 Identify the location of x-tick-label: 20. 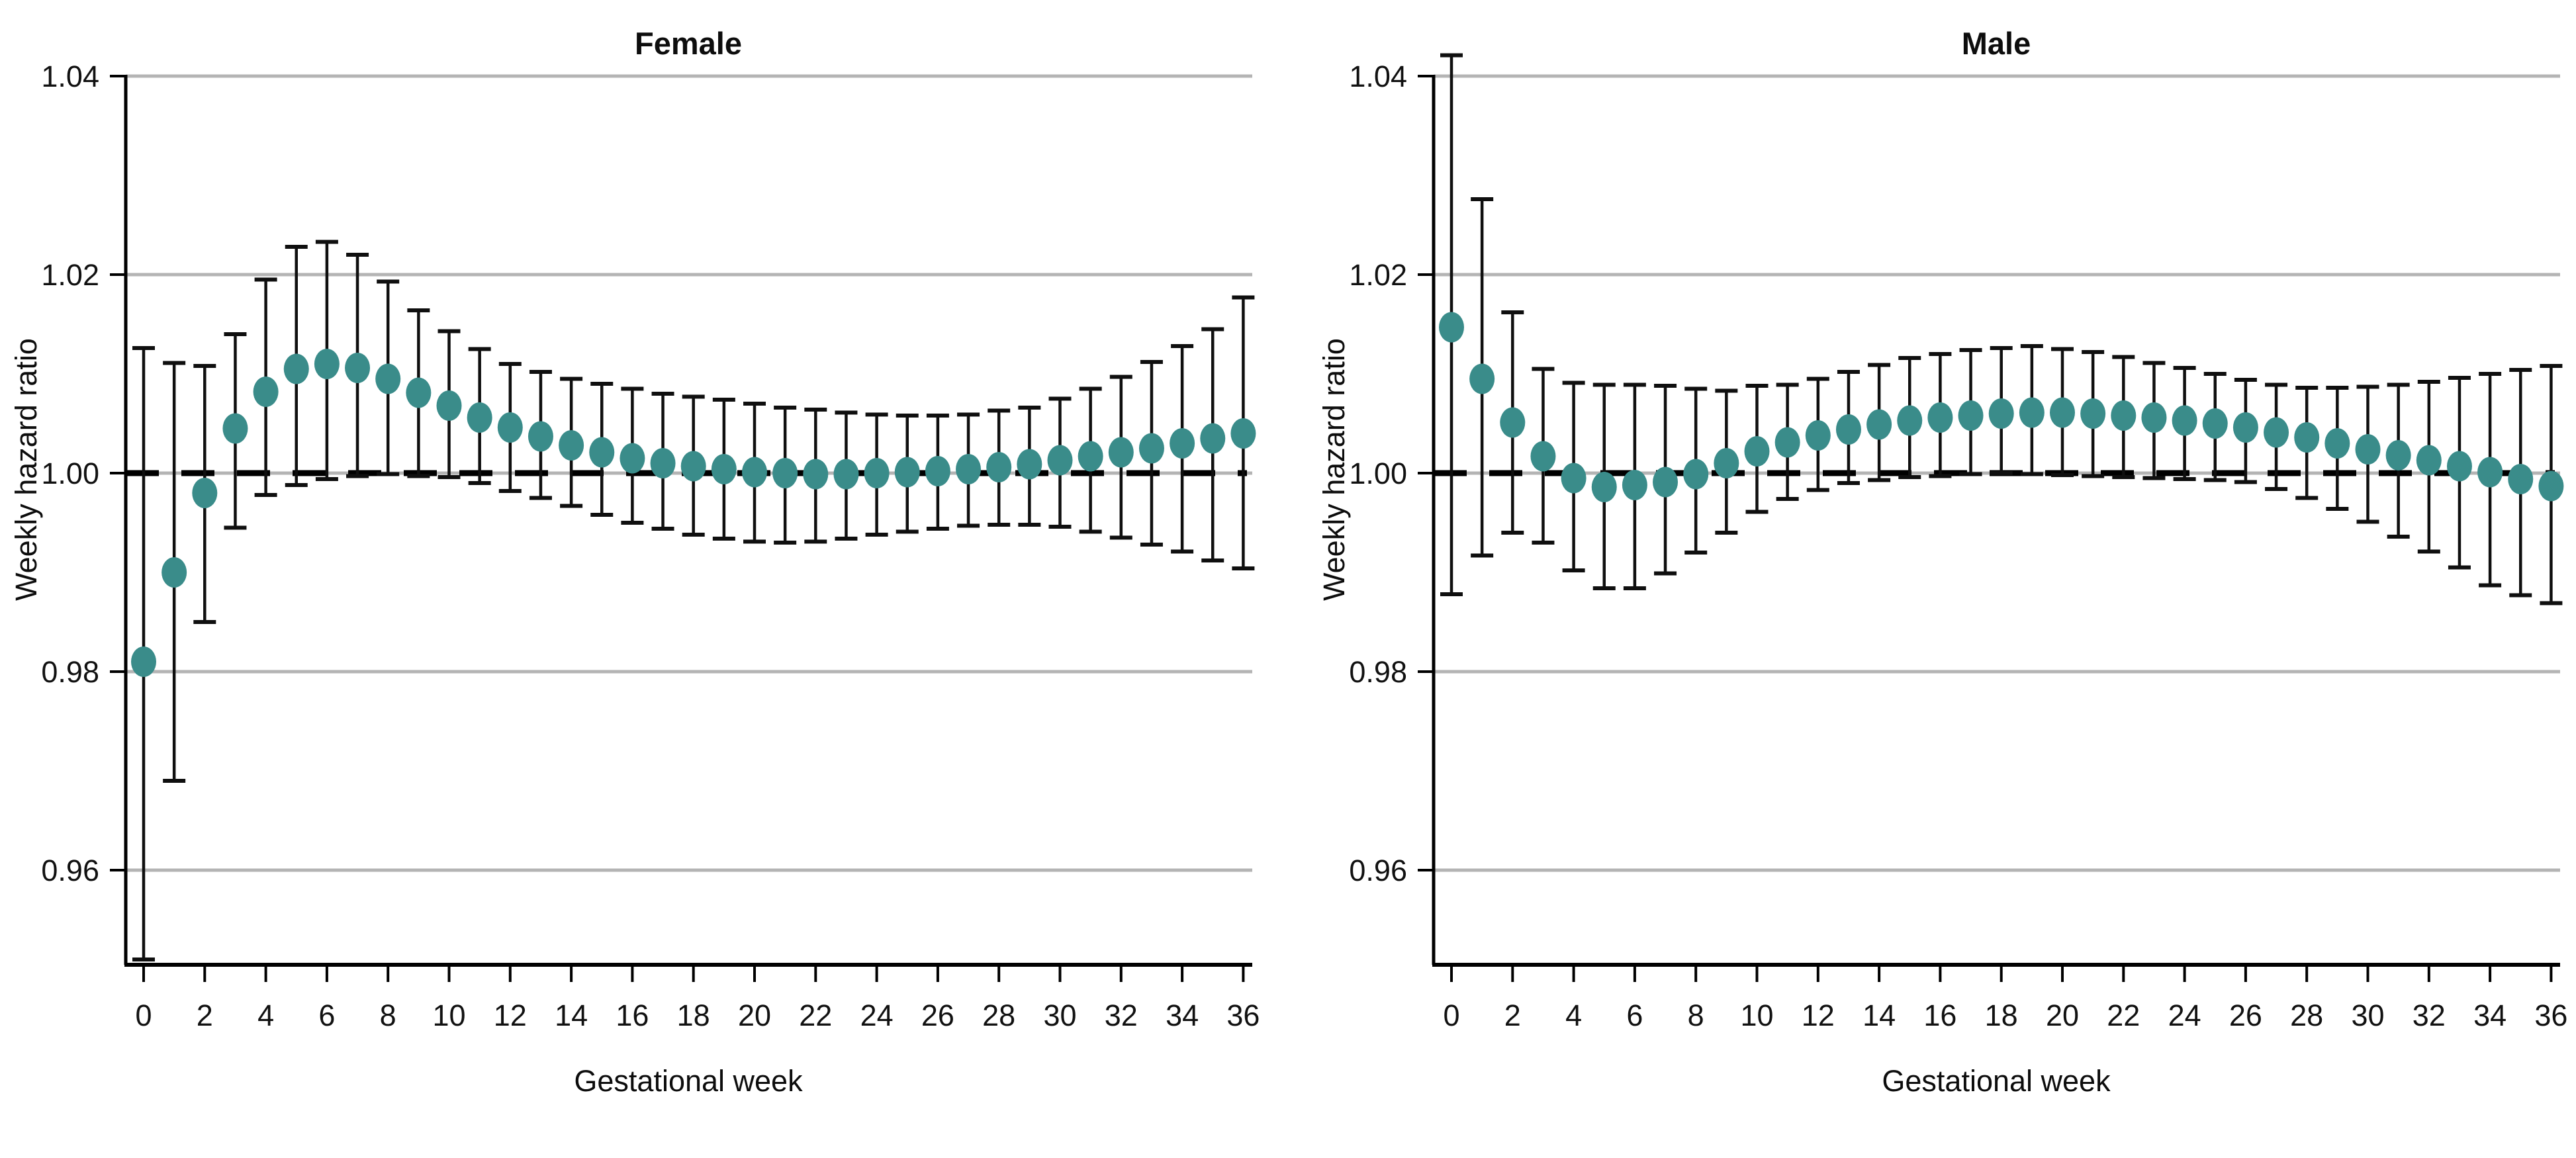
(2062, 1015).